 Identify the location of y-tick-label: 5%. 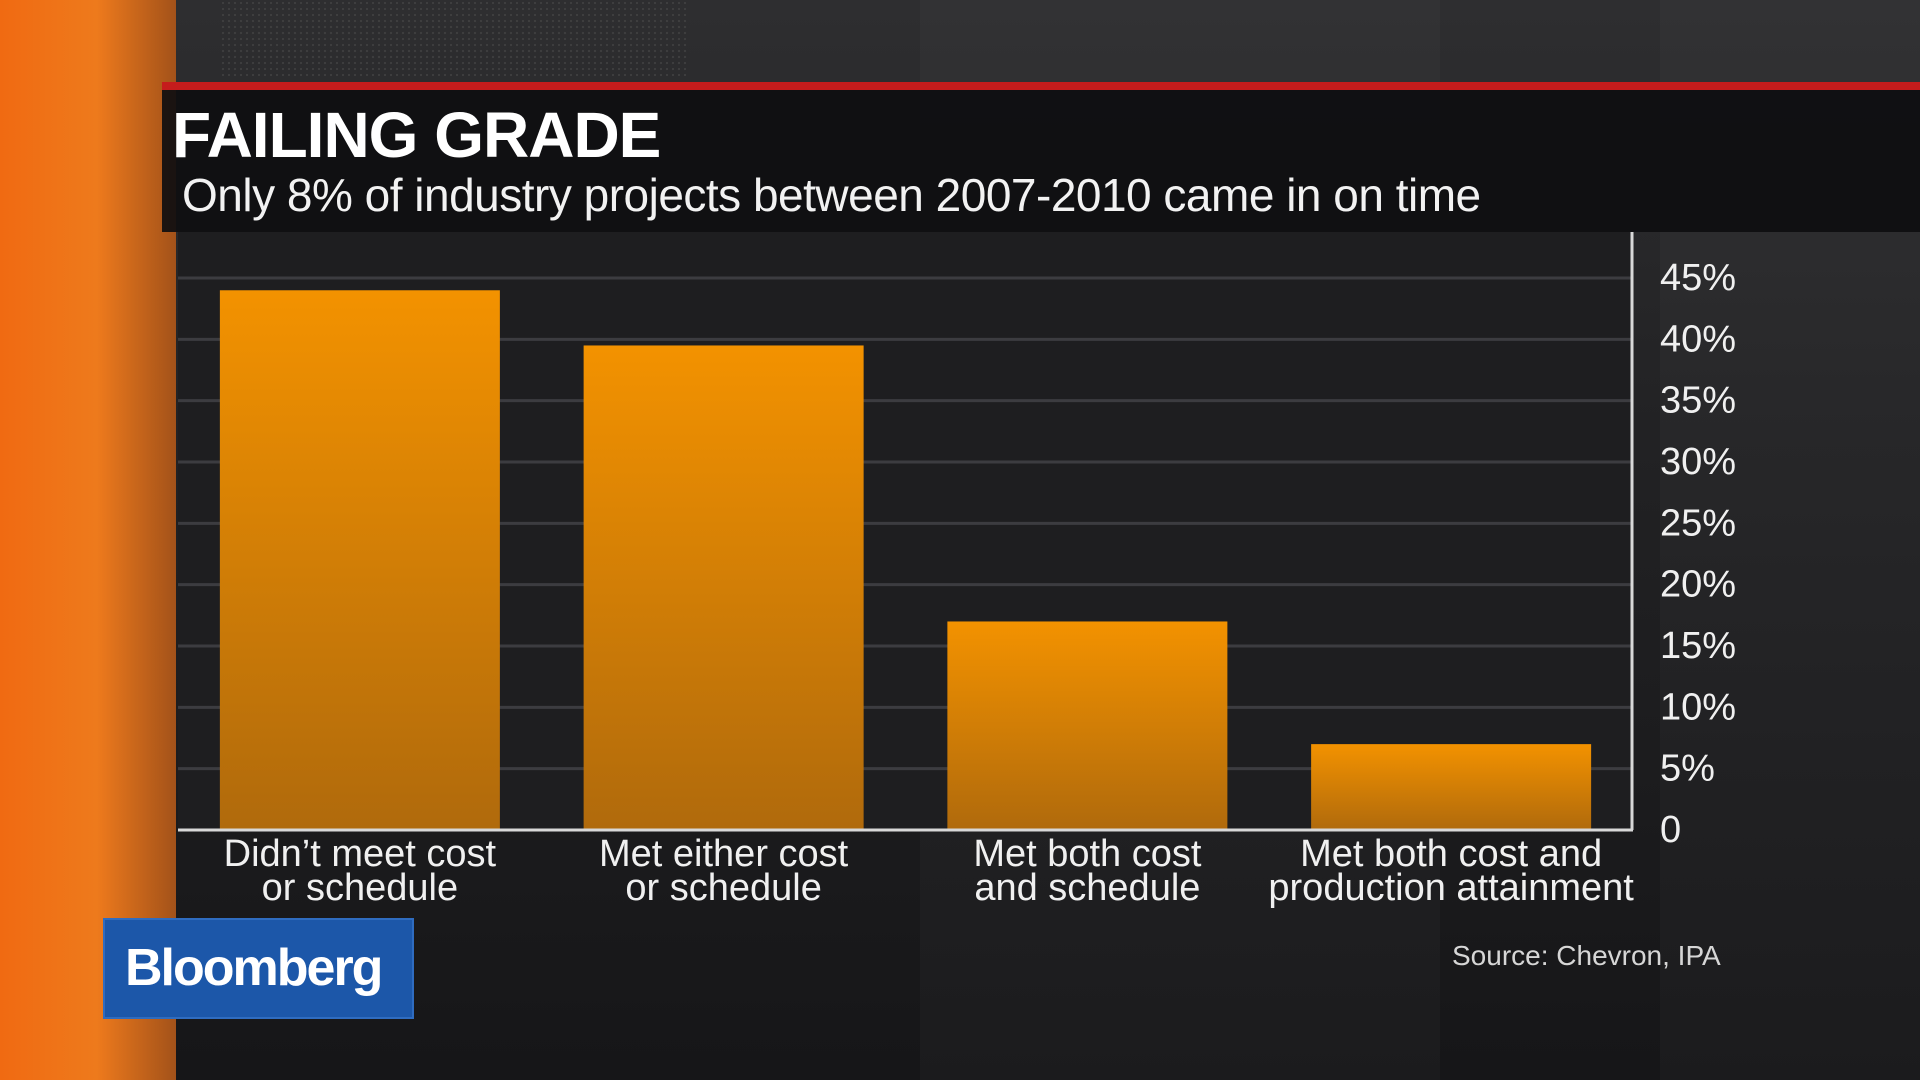
(1687, 769).